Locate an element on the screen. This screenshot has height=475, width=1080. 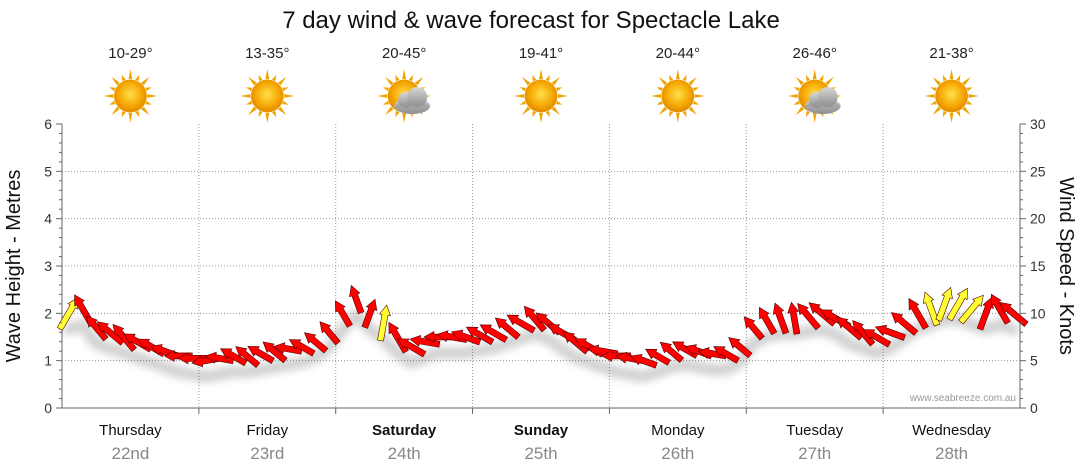
left-axis-title: Wave Height - Metres is located at coordinates (14, 266).